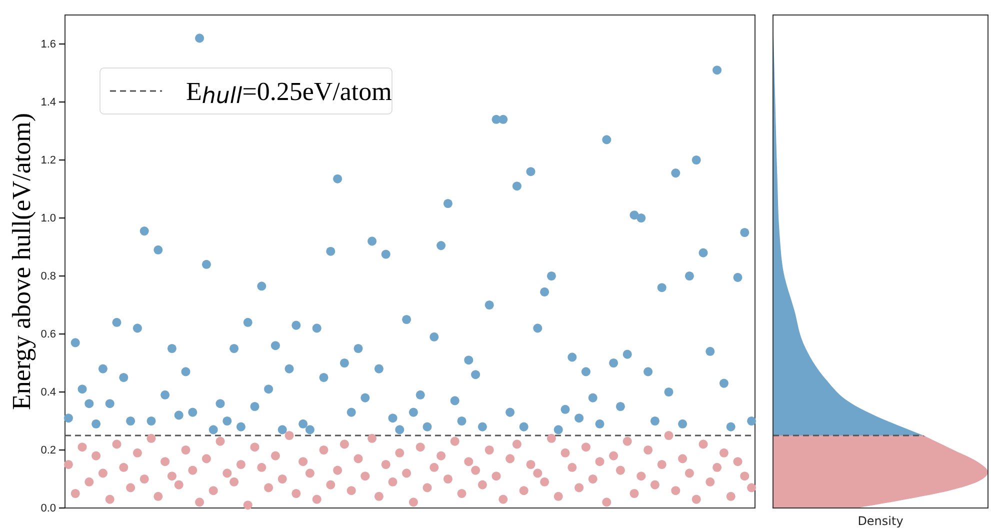 This screenshot has height=529, width=991. What do you see at coordinates (48, 44) in the screenshot?
I see `y-tick-label: 1.6` at bounding box center [48, 44].